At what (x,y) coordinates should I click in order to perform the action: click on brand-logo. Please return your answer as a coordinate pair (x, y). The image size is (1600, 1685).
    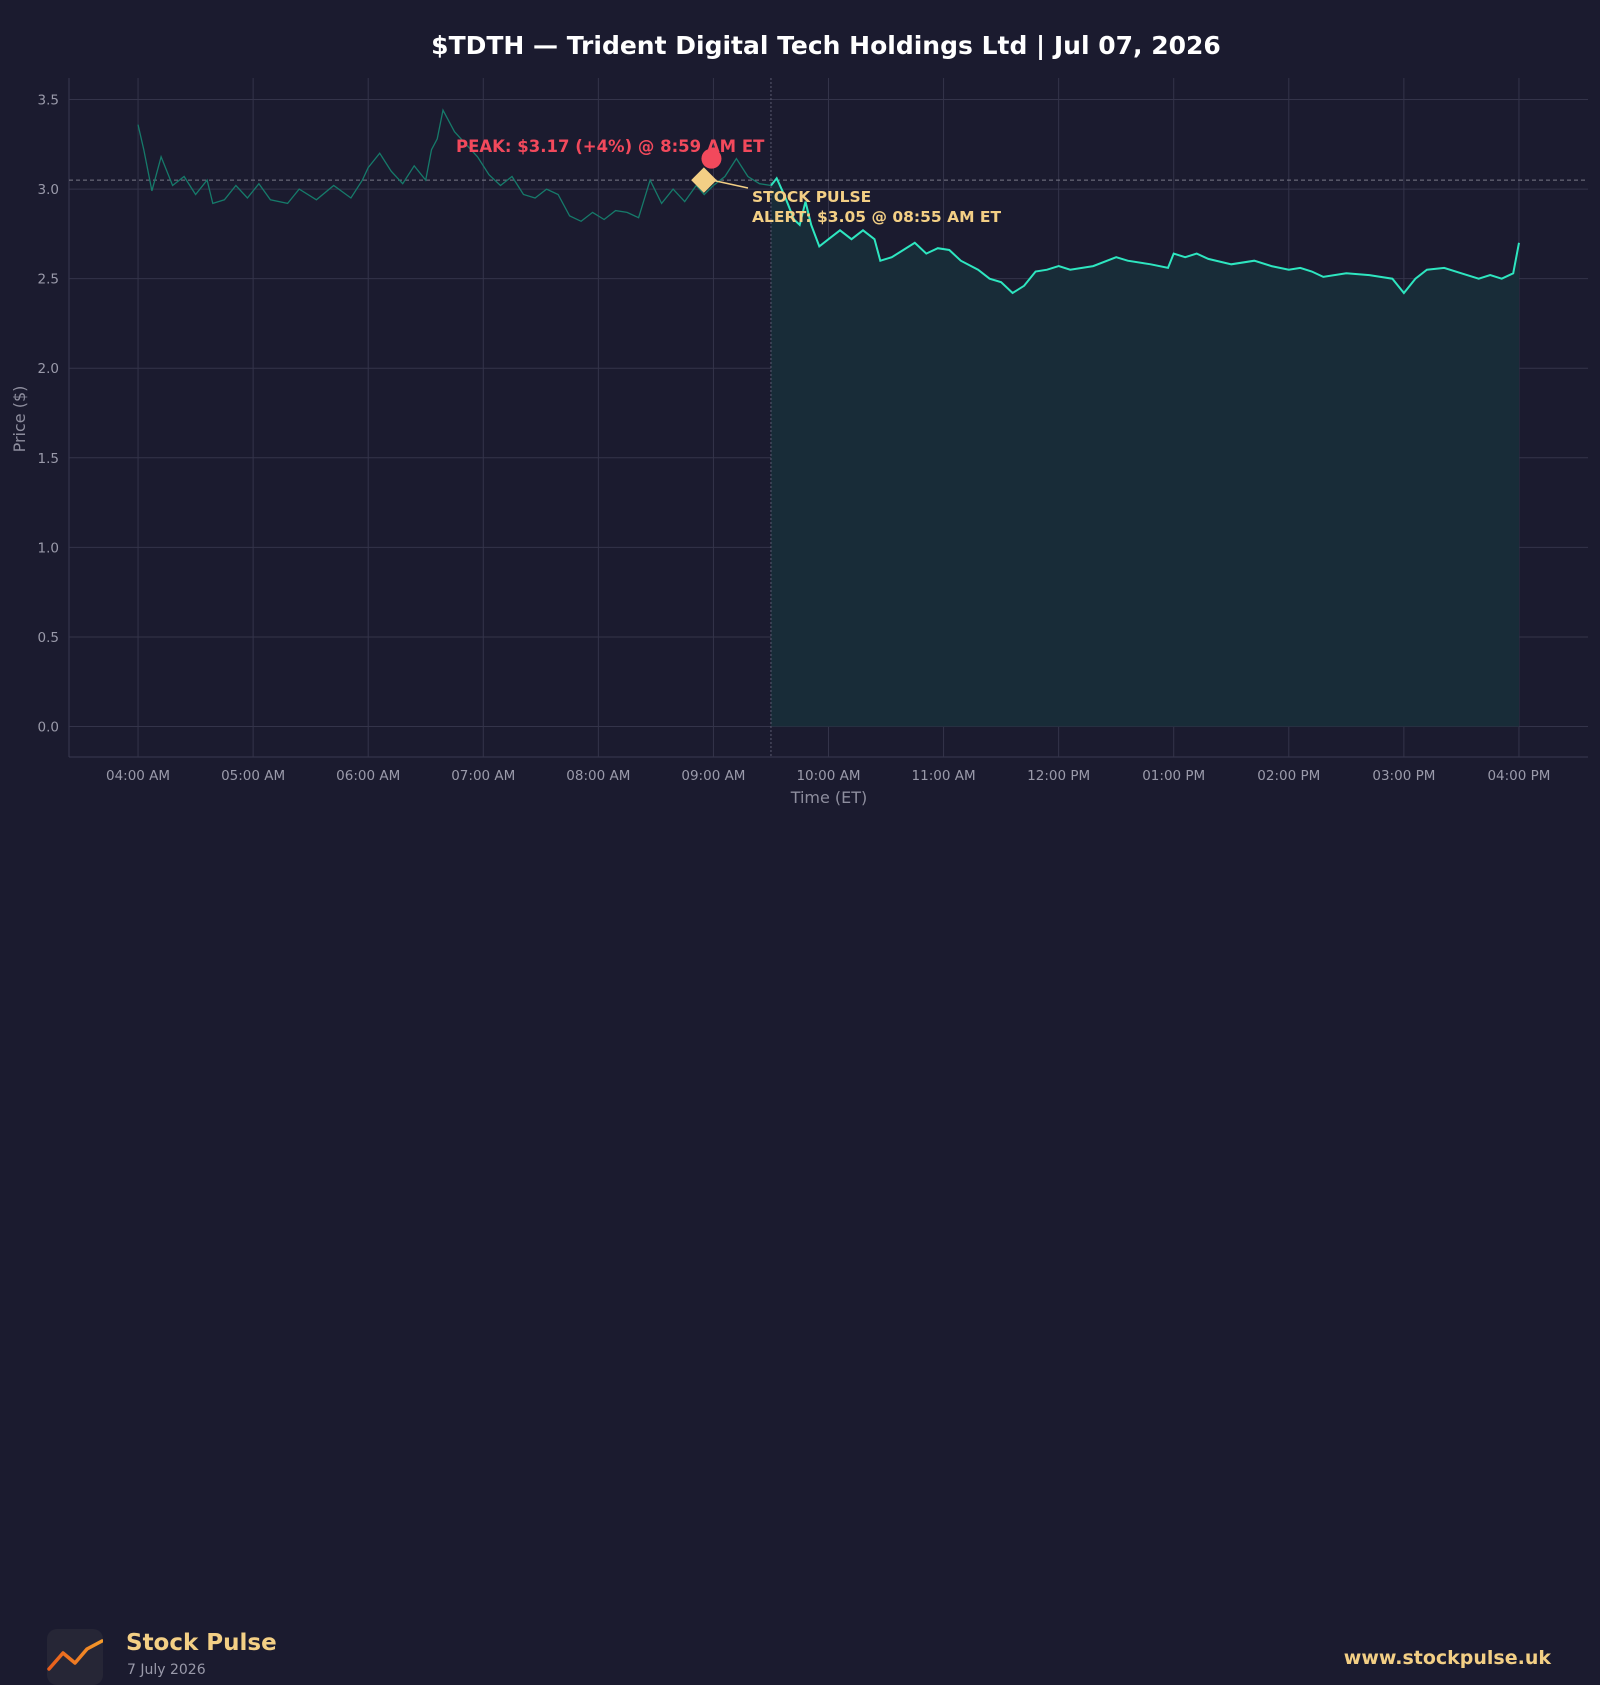
    Looking at the image, I should click on (75, 1657).